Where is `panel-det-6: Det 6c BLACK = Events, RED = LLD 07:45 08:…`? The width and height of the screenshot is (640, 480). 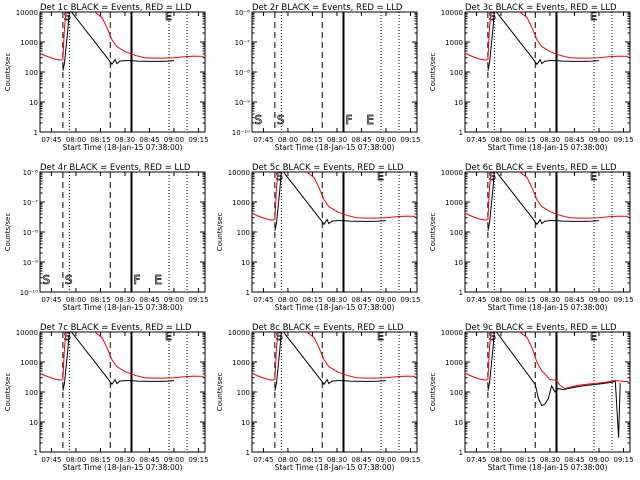 panel-det-6: Det 6c BLACK = Events, RED = LLD 07:45 08:… is located at coordinates (531, 237).